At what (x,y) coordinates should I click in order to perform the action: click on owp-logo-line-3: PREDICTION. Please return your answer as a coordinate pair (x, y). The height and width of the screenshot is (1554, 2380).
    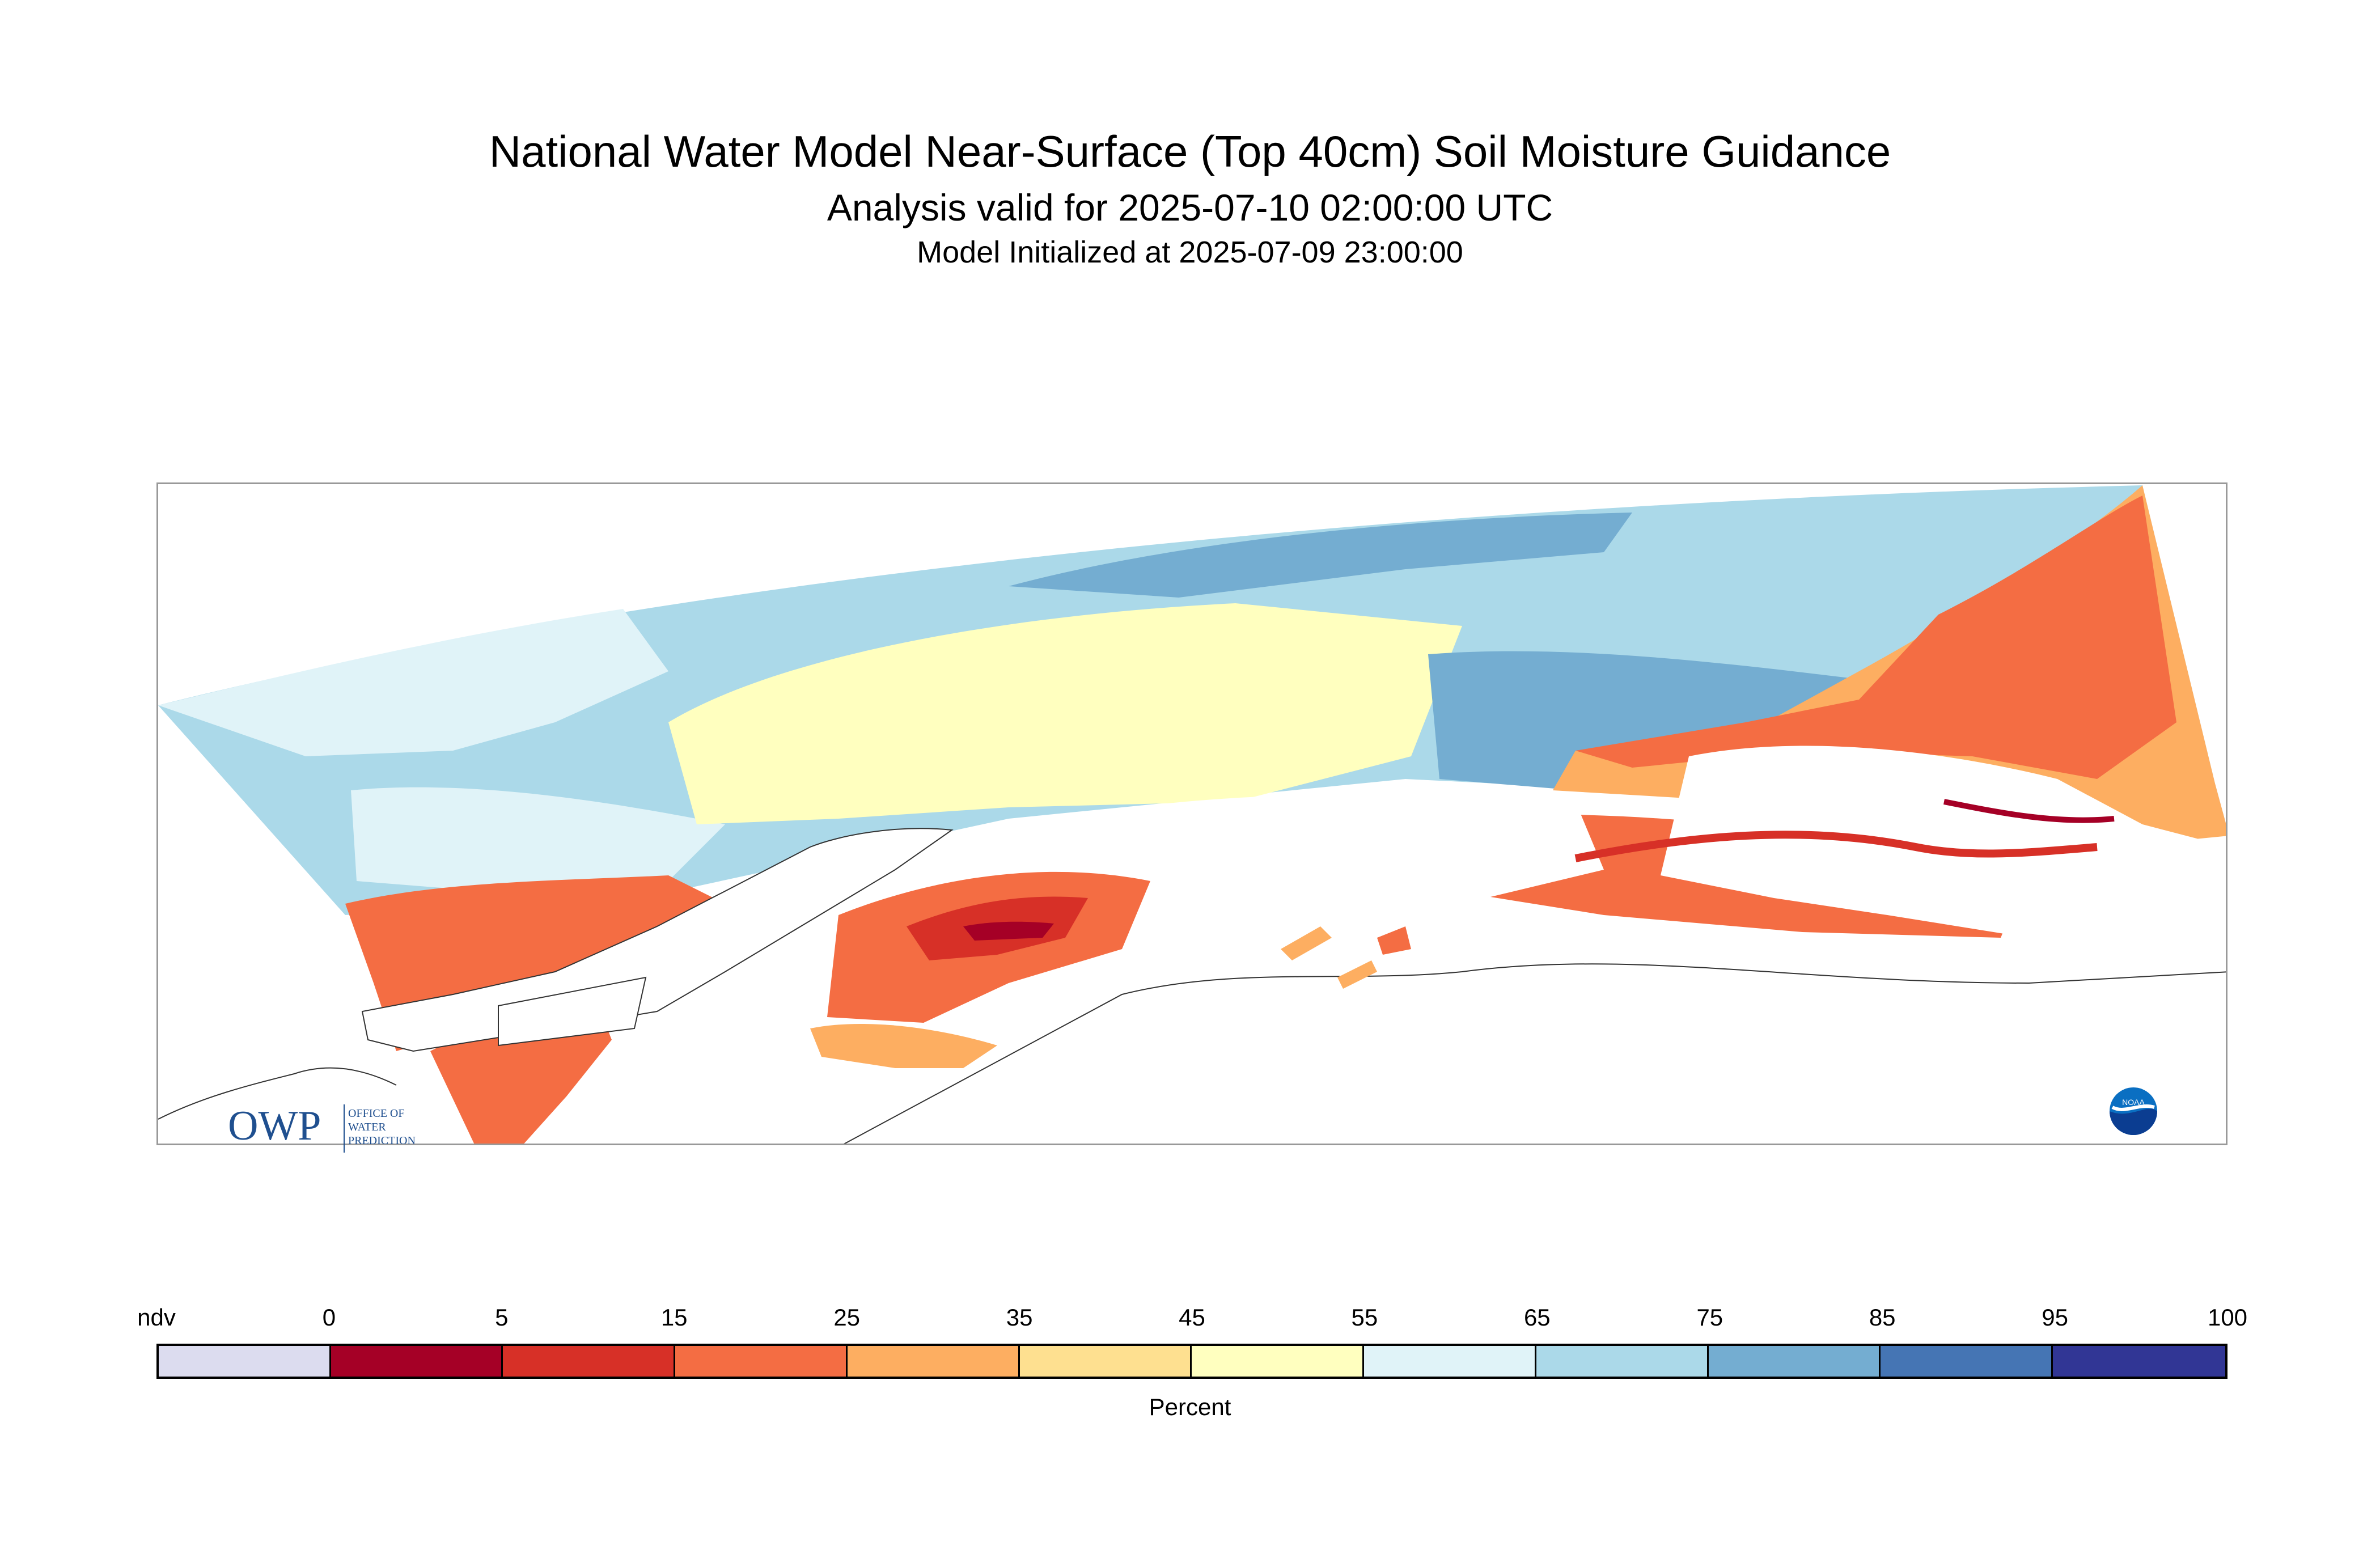
    Looking at the image, I should click on (382, 1140).